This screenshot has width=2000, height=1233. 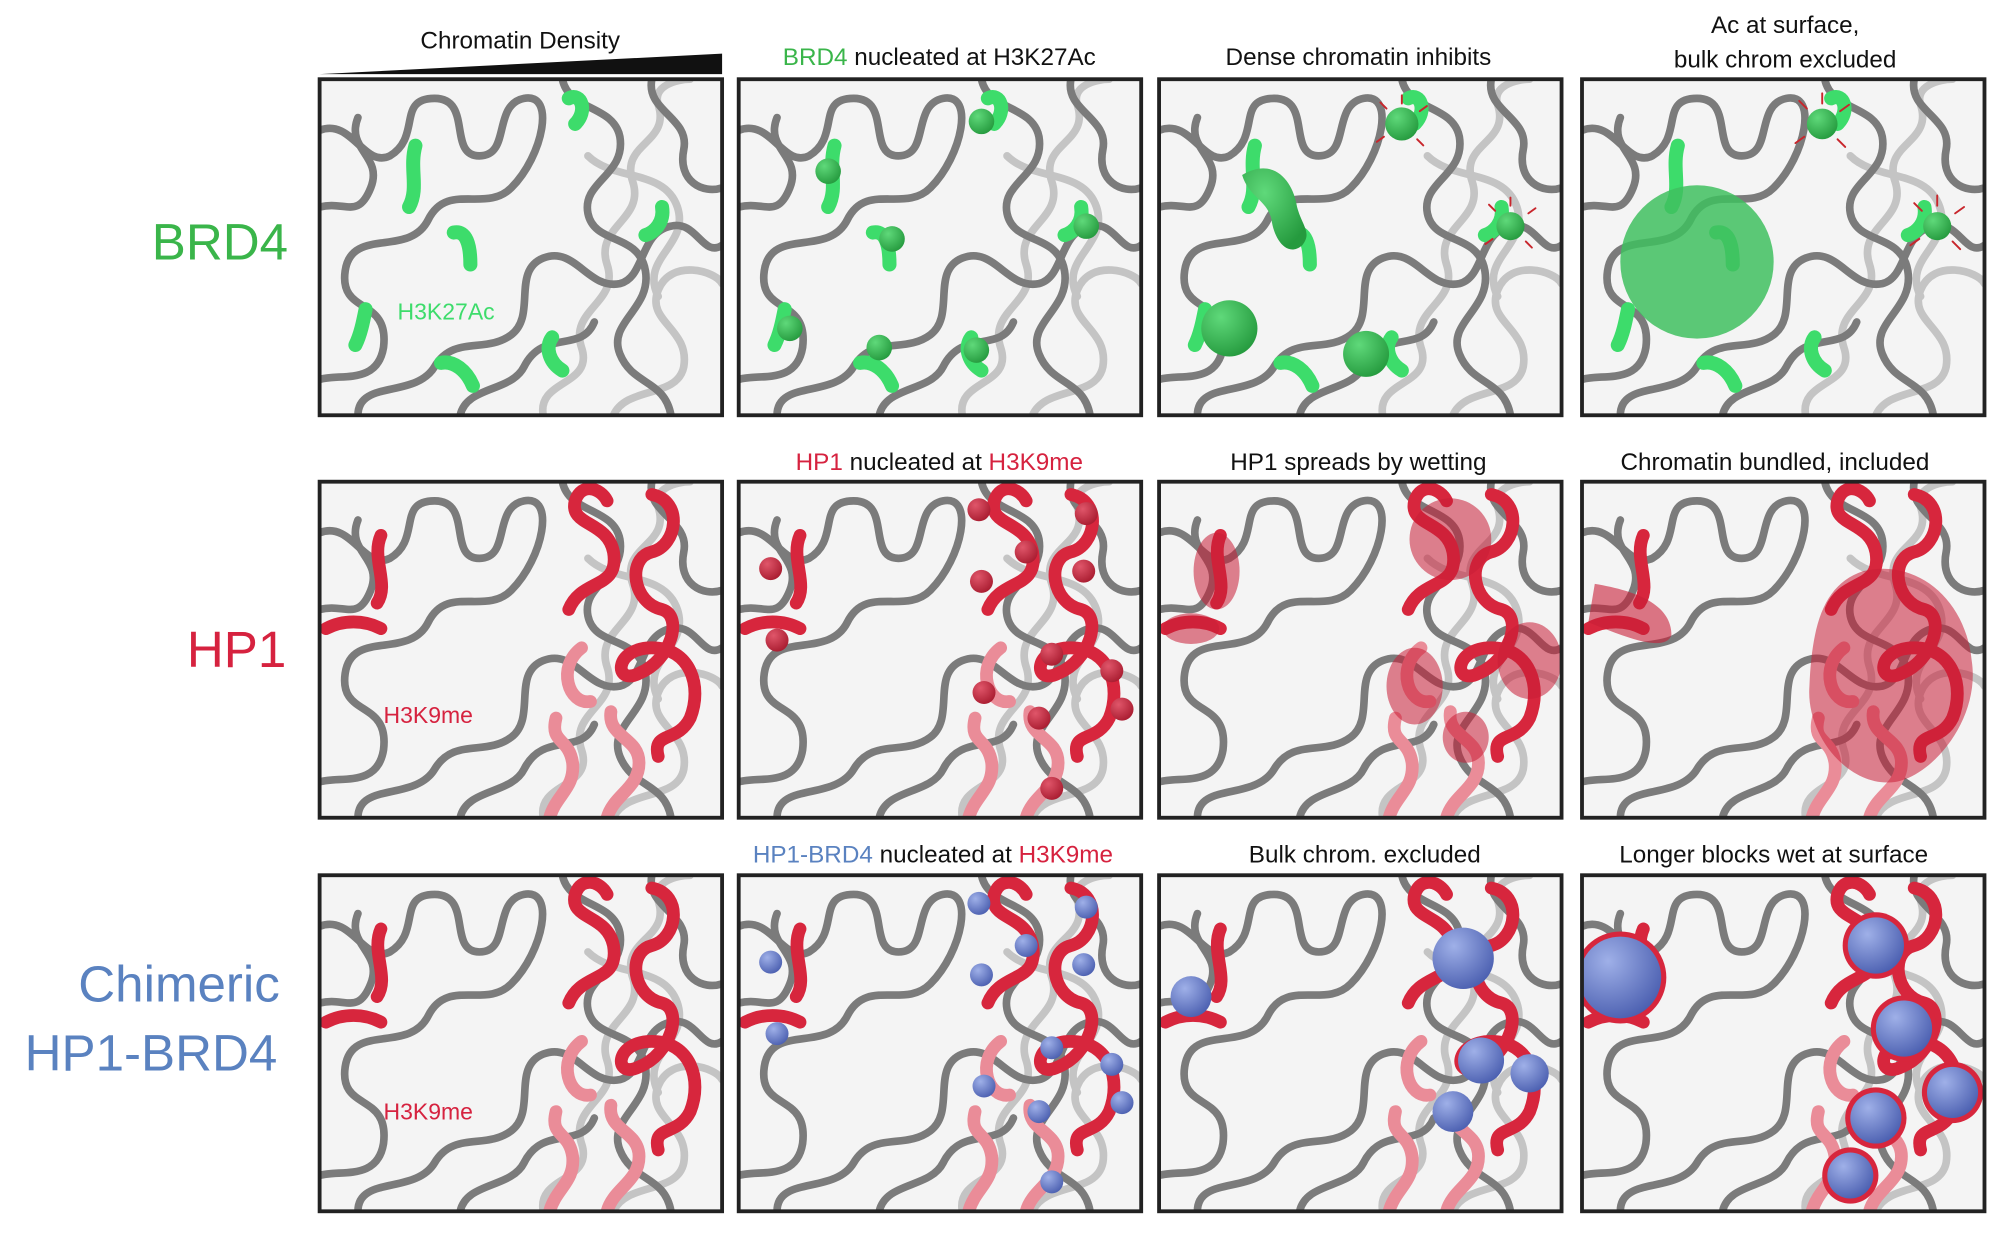 I want to click on step-title: HP1 spreads by wetting, so click(x=1358, y=462).